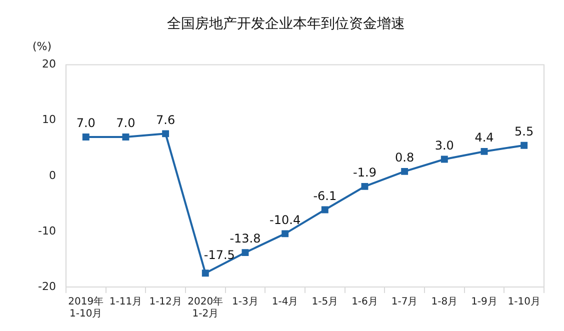 The height and width of the screenshot is (331, 564). What do you see at coordinates (49, 64) in the screenshot?
I see `y-tick-label: 20` at bounding box center [49, 64].